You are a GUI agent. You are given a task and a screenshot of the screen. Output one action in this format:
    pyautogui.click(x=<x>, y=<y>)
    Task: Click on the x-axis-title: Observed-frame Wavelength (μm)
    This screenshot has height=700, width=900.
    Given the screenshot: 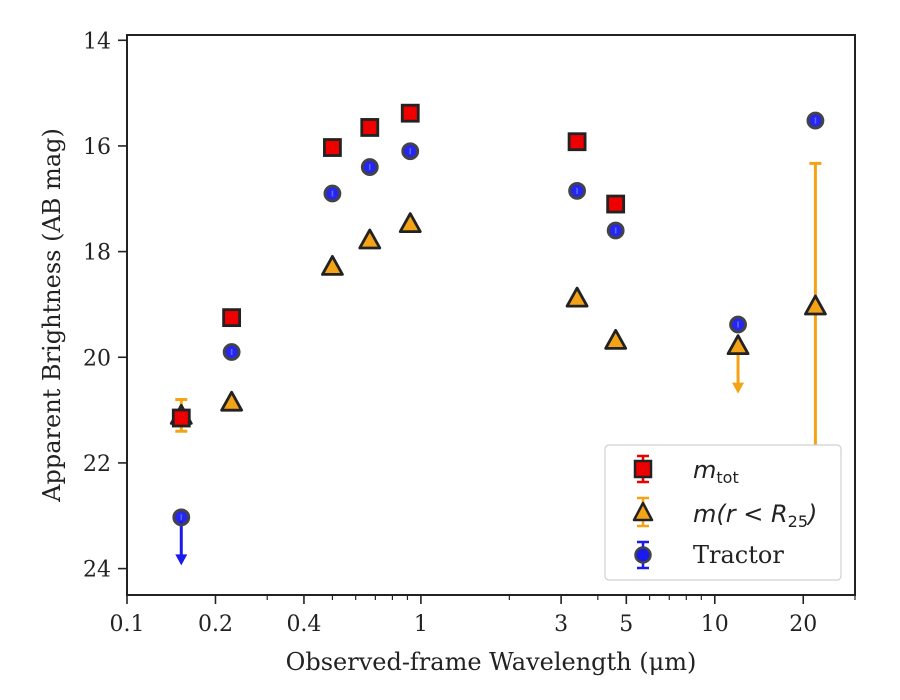 What is the action you would take?
    pyautogui.click(x=491, y=662)
    